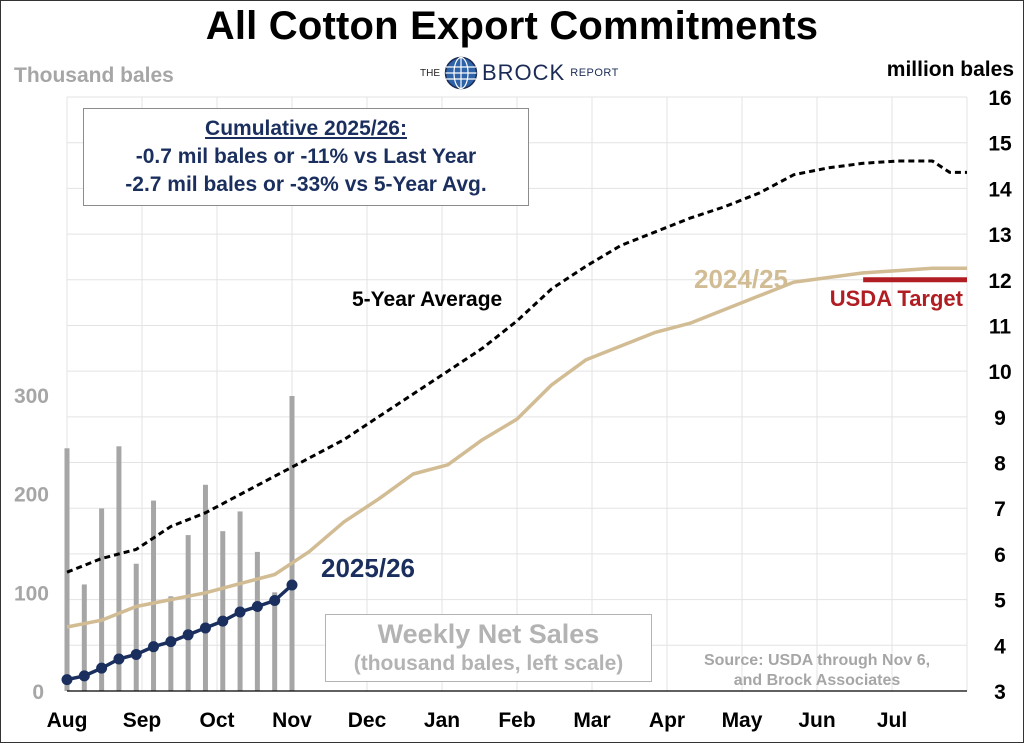  What do you see at coordinates (461, 73) in the screenshot?
I see `globe-icon` at bounding box center [461, 73].